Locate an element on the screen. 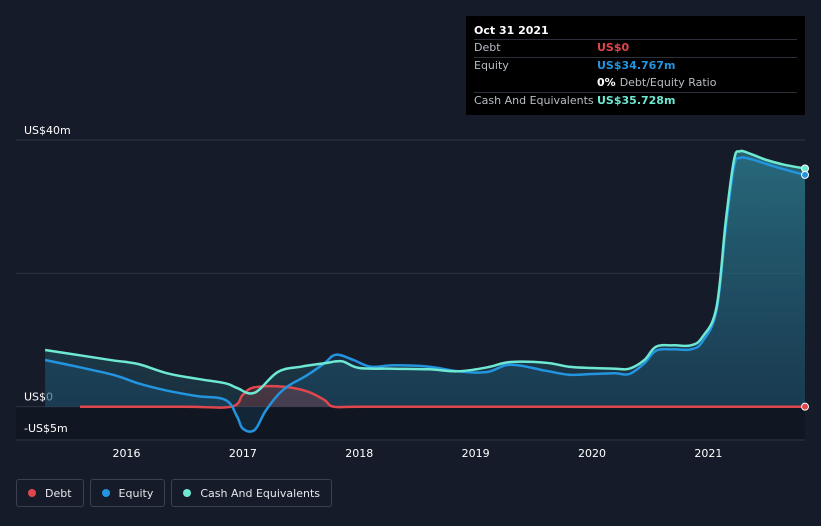  legend-debt-dot is located at coordinates (32, 493).